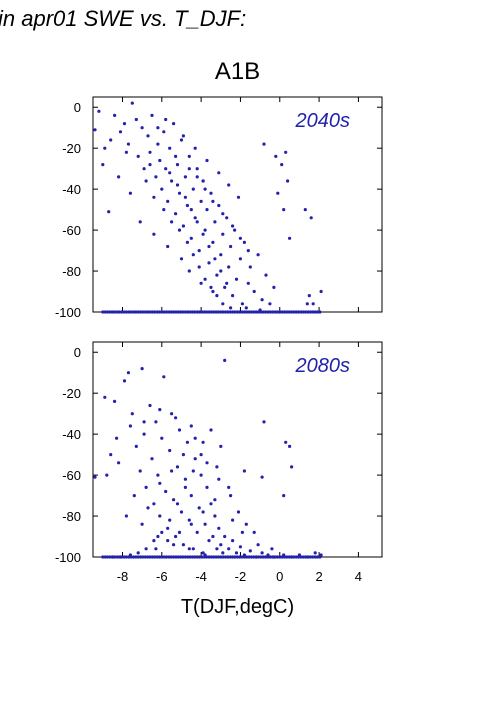 Image resolution: width=501 pixels, height=709 pixels. I want to click on x-tick-label: -4, so click(201, 576).